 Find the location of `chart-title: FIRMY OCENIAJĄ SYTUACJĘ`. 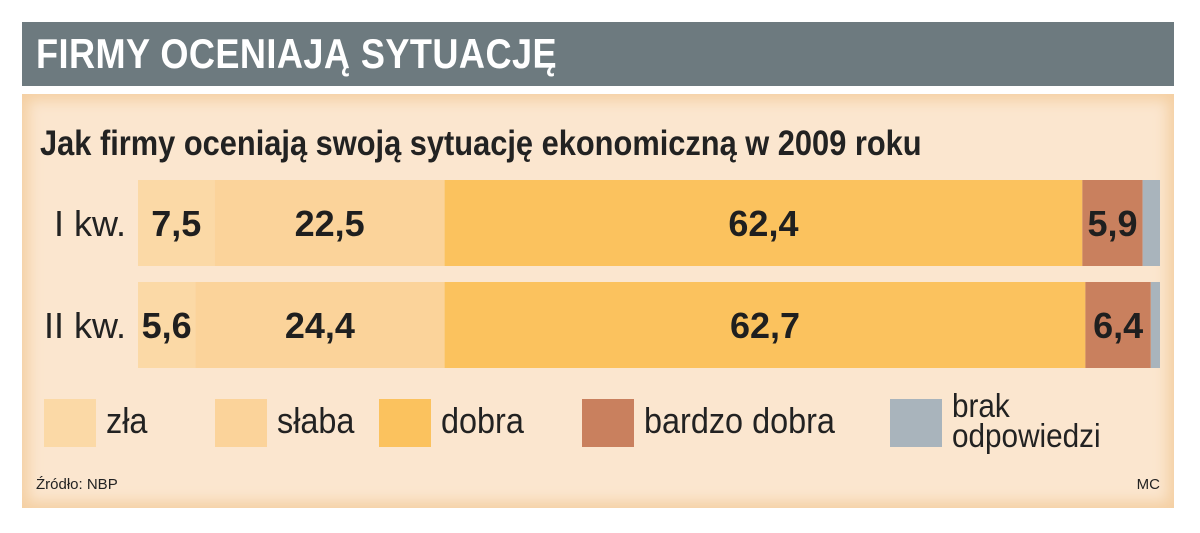

chart-title: FIRMY OCENIAJĄ SYTUACJĘ is located at coordinates (297, 53).